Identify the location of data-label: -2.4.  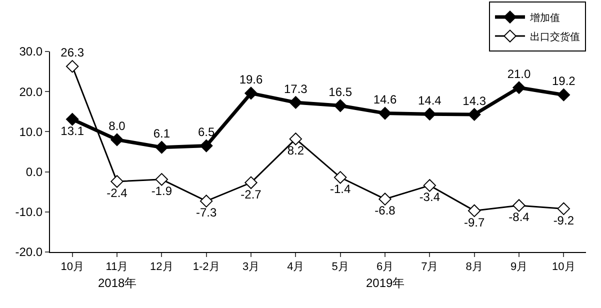
(117, 193).